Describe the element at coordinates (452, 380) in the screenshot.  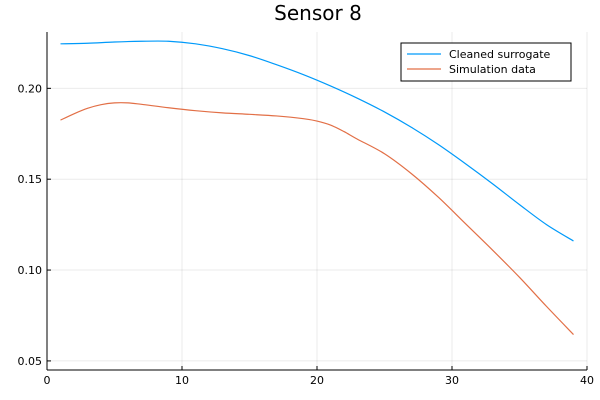
I see `x-tick-label: 30` at that location.